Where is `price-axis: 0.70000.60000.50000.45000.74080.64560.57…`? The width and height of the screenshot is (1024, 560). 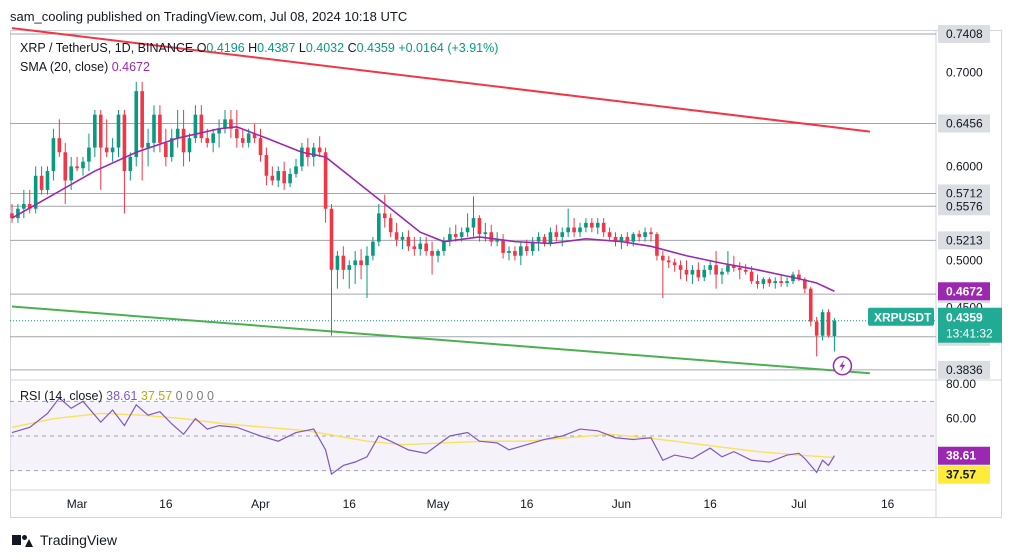 price-axis: 0.70000.60000.50000.45000.74080.64560.57… is located at coordinates (935, 254).